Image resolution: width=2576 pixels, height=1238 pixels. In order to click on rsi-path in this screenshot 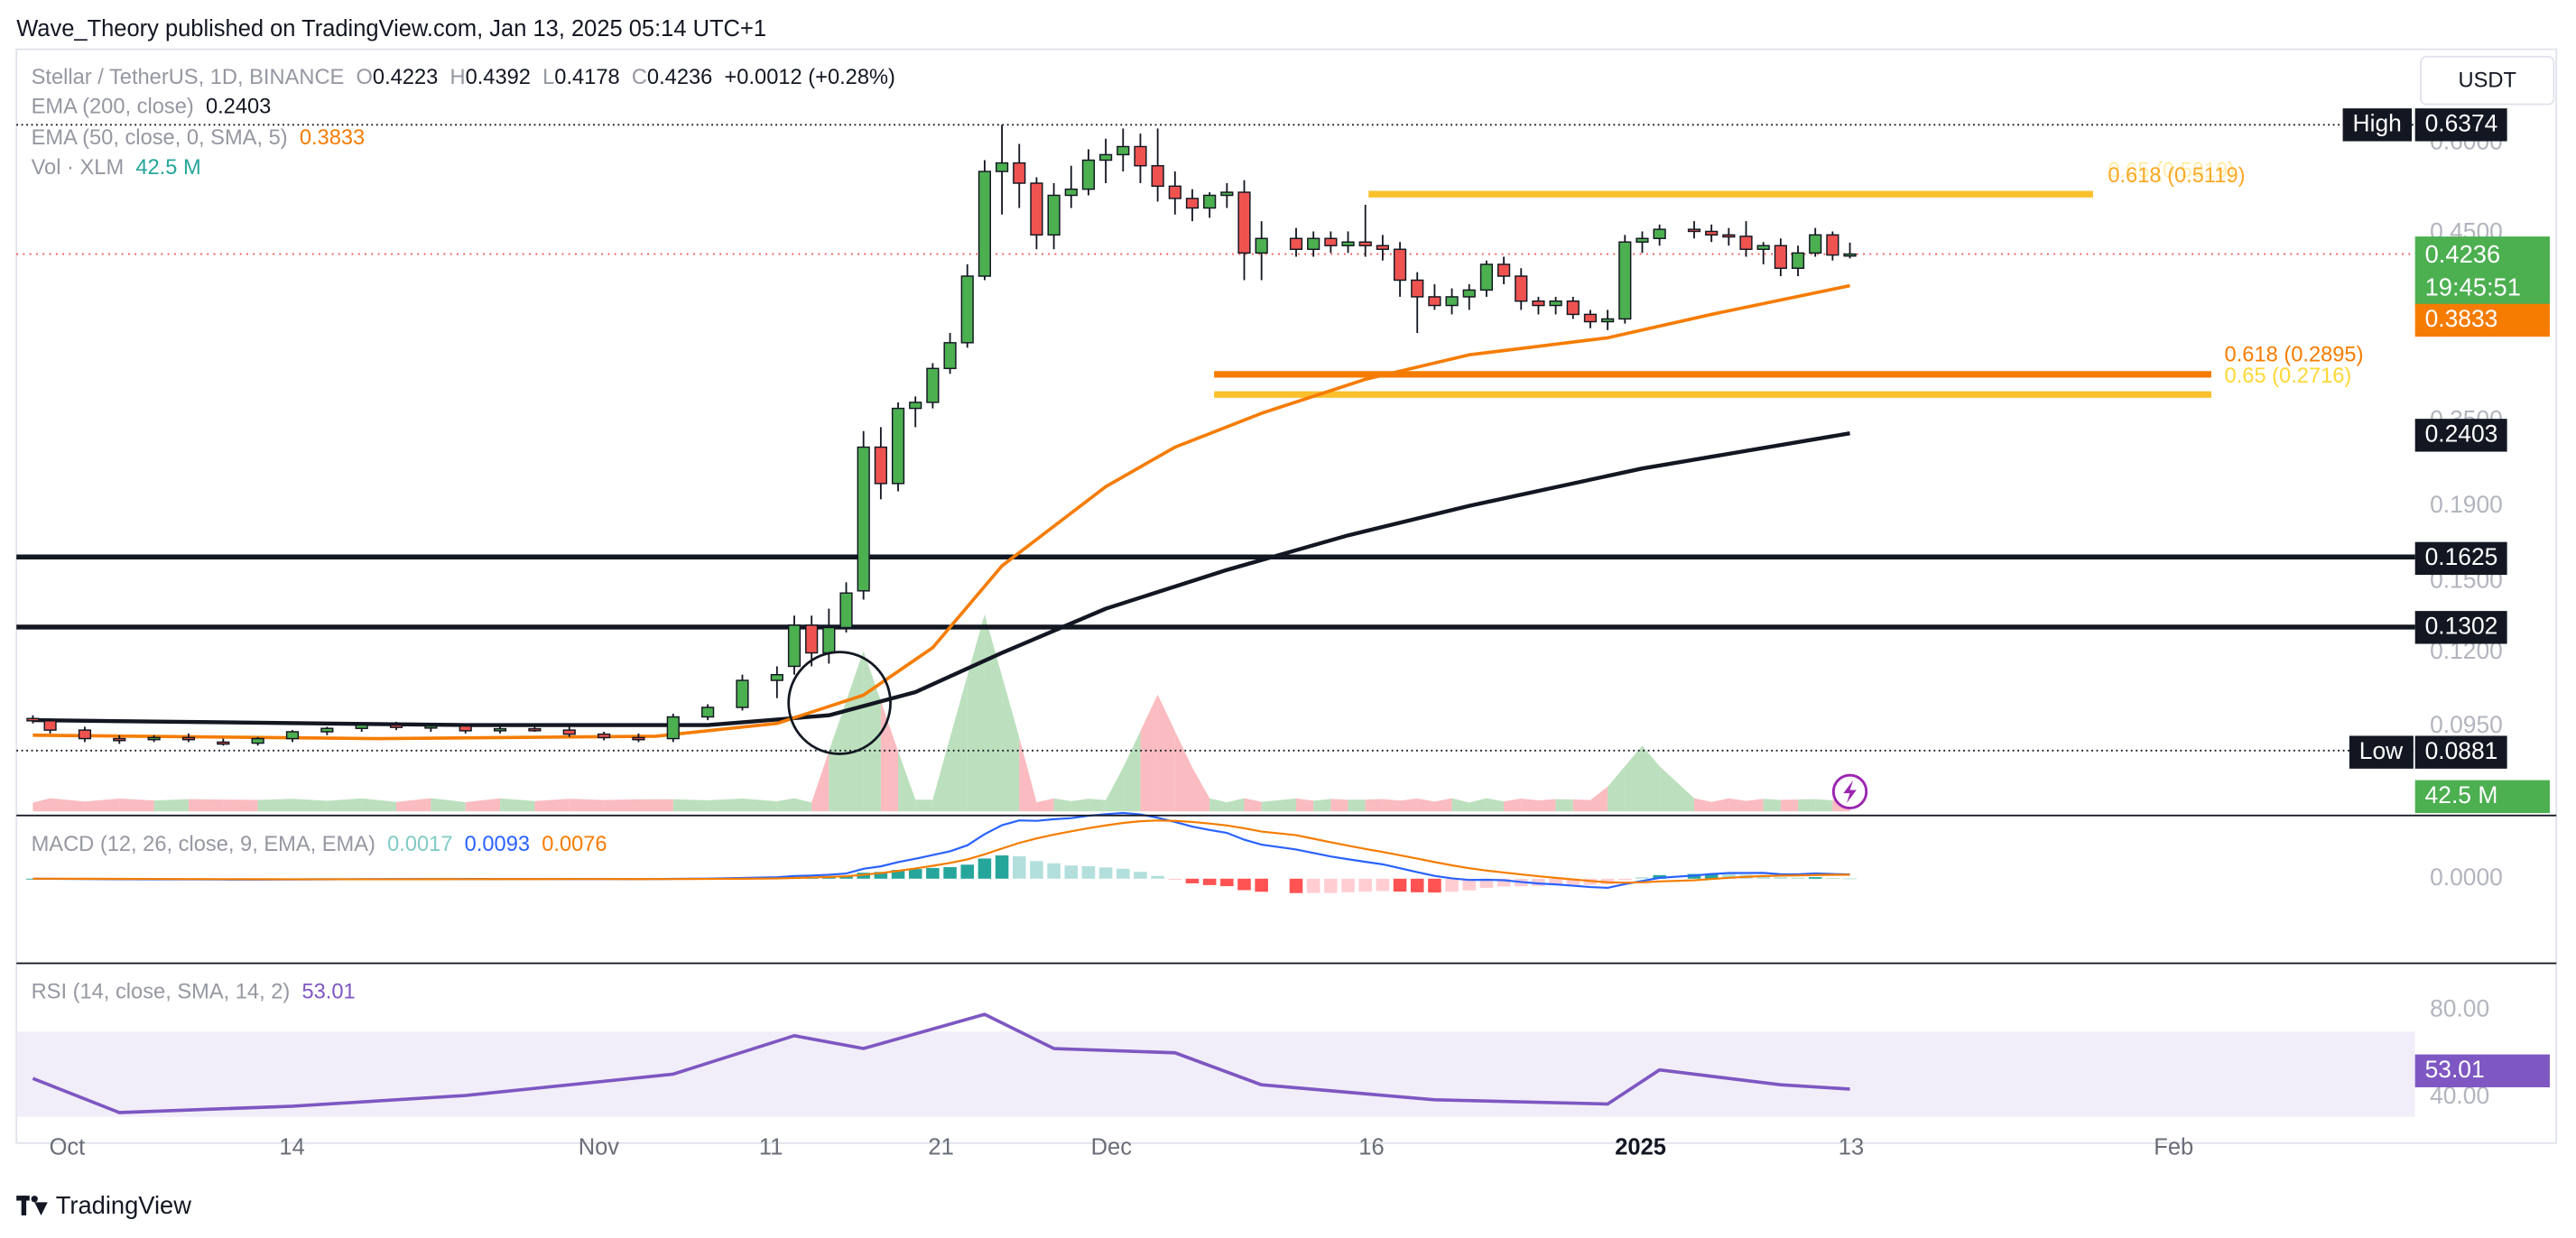, I will do `click(941, 1063)`.